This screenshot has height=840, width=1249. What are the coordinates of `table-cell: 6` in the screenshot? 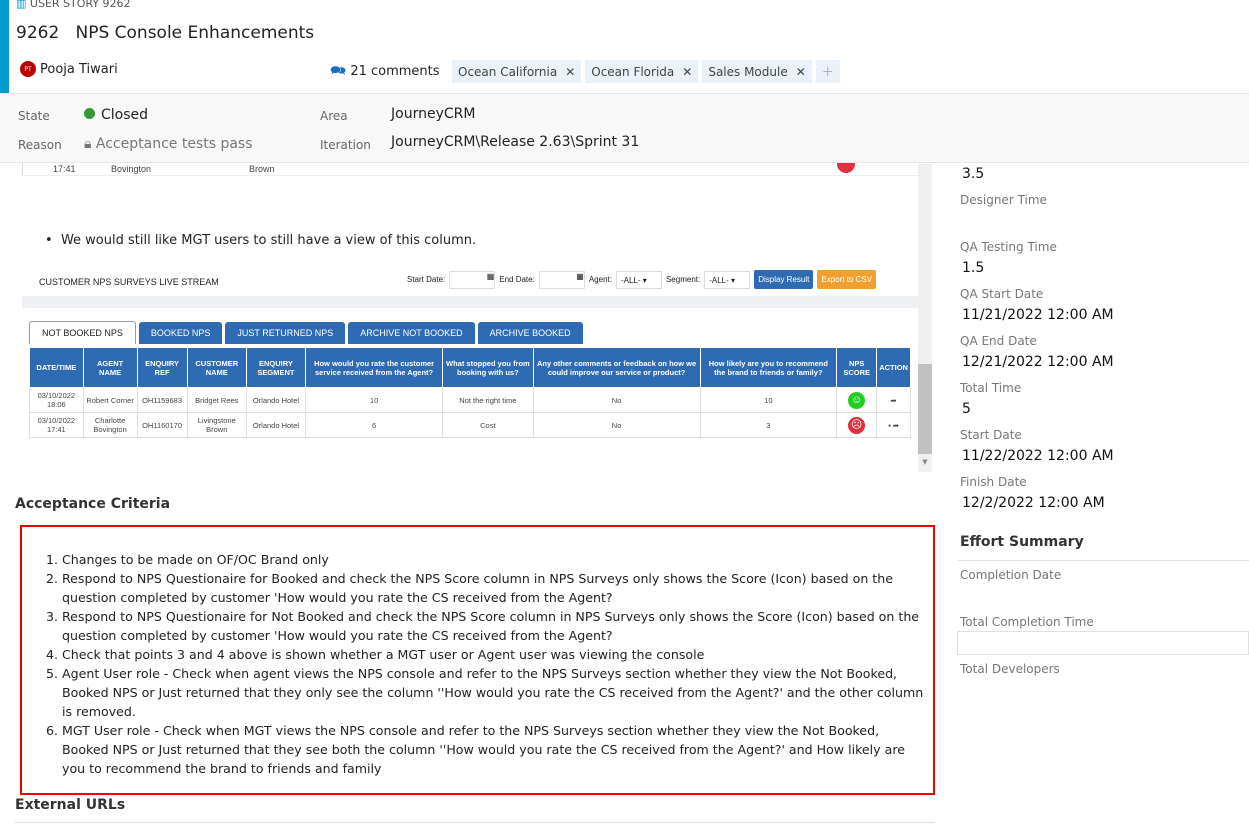 It's located at (374, 425).